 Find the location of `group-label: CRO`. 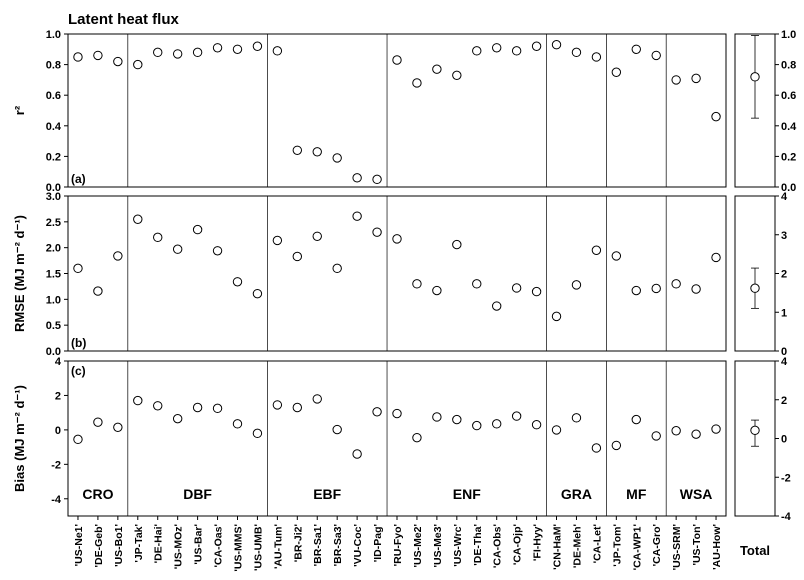

group-label: CRO is located at coordinates (97, 494).